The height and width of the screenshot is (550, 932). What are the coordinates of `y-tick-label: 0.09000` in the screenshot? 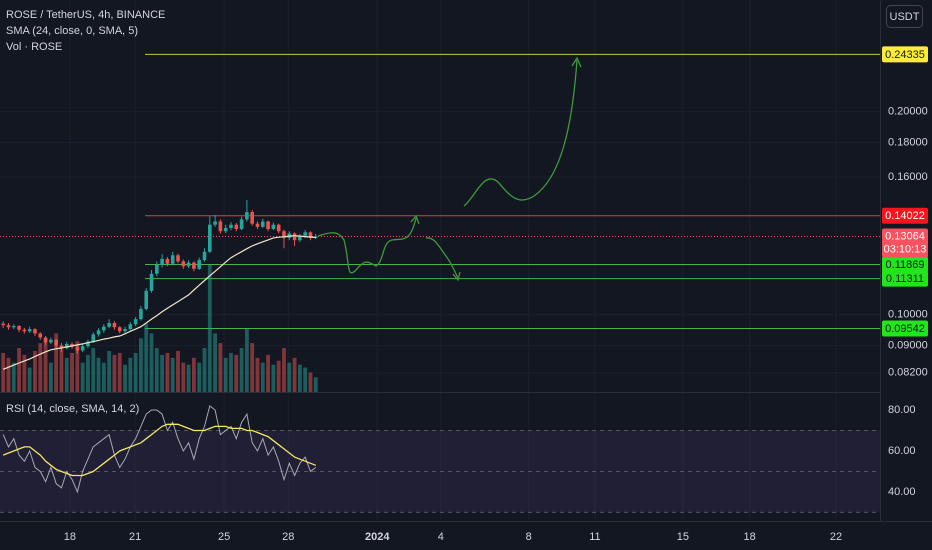 It's located at (908, 345).